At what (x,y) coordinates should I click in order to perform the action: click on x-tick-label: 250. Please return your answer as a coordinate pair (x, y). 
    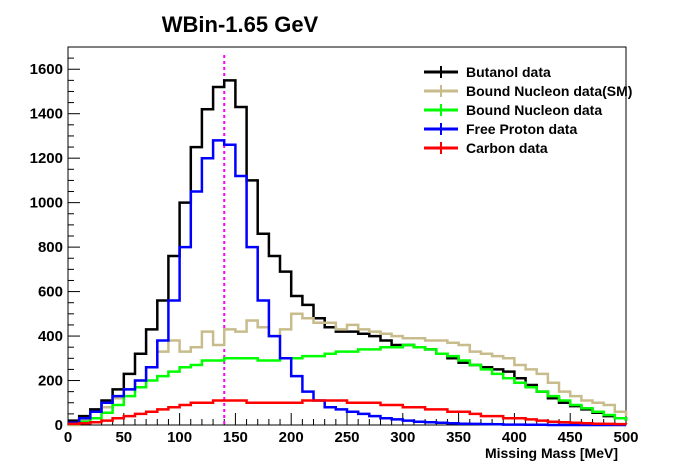
    Looking at the image, I should click on (346, 437).